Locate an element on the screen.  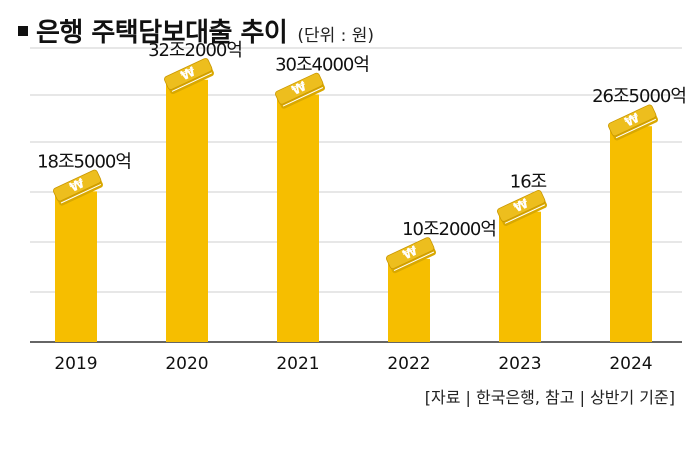
data-label: 10조2000억 is located at coordinates (449, 229).